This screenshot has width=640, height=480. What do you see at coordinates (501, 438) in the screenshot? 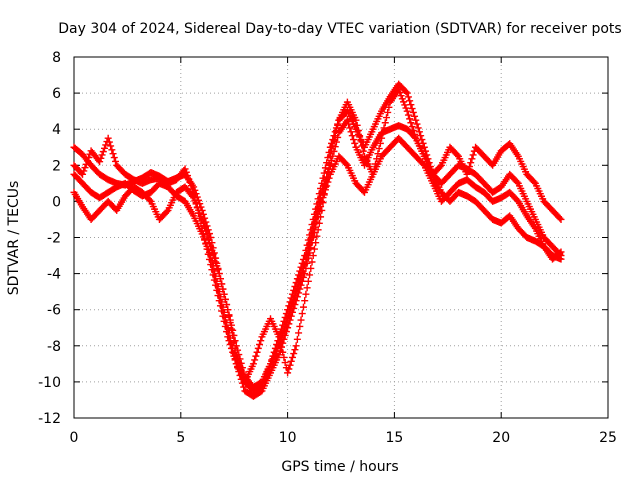
I see `x-tick-label: 20` at bounding box center [501, 438].